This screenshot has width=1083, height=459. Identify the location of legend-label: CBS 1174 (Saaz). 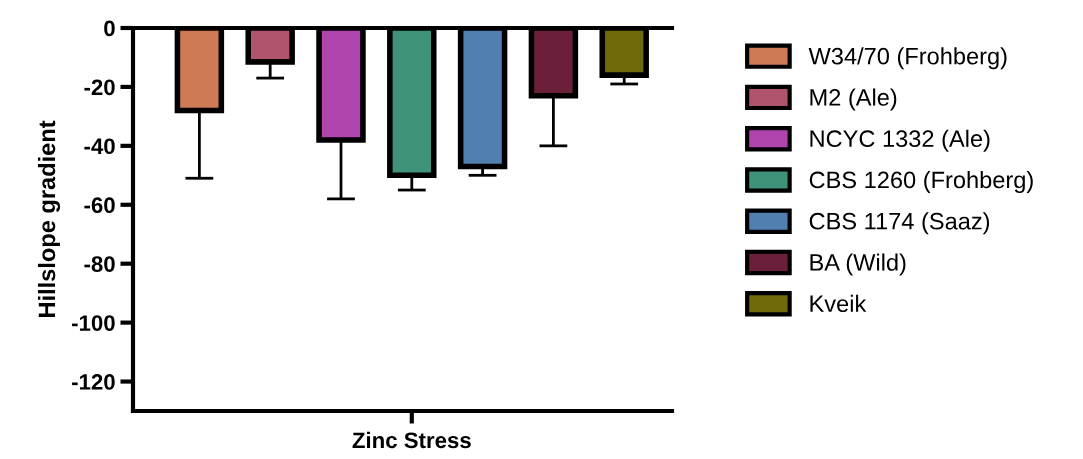
(899, 223).